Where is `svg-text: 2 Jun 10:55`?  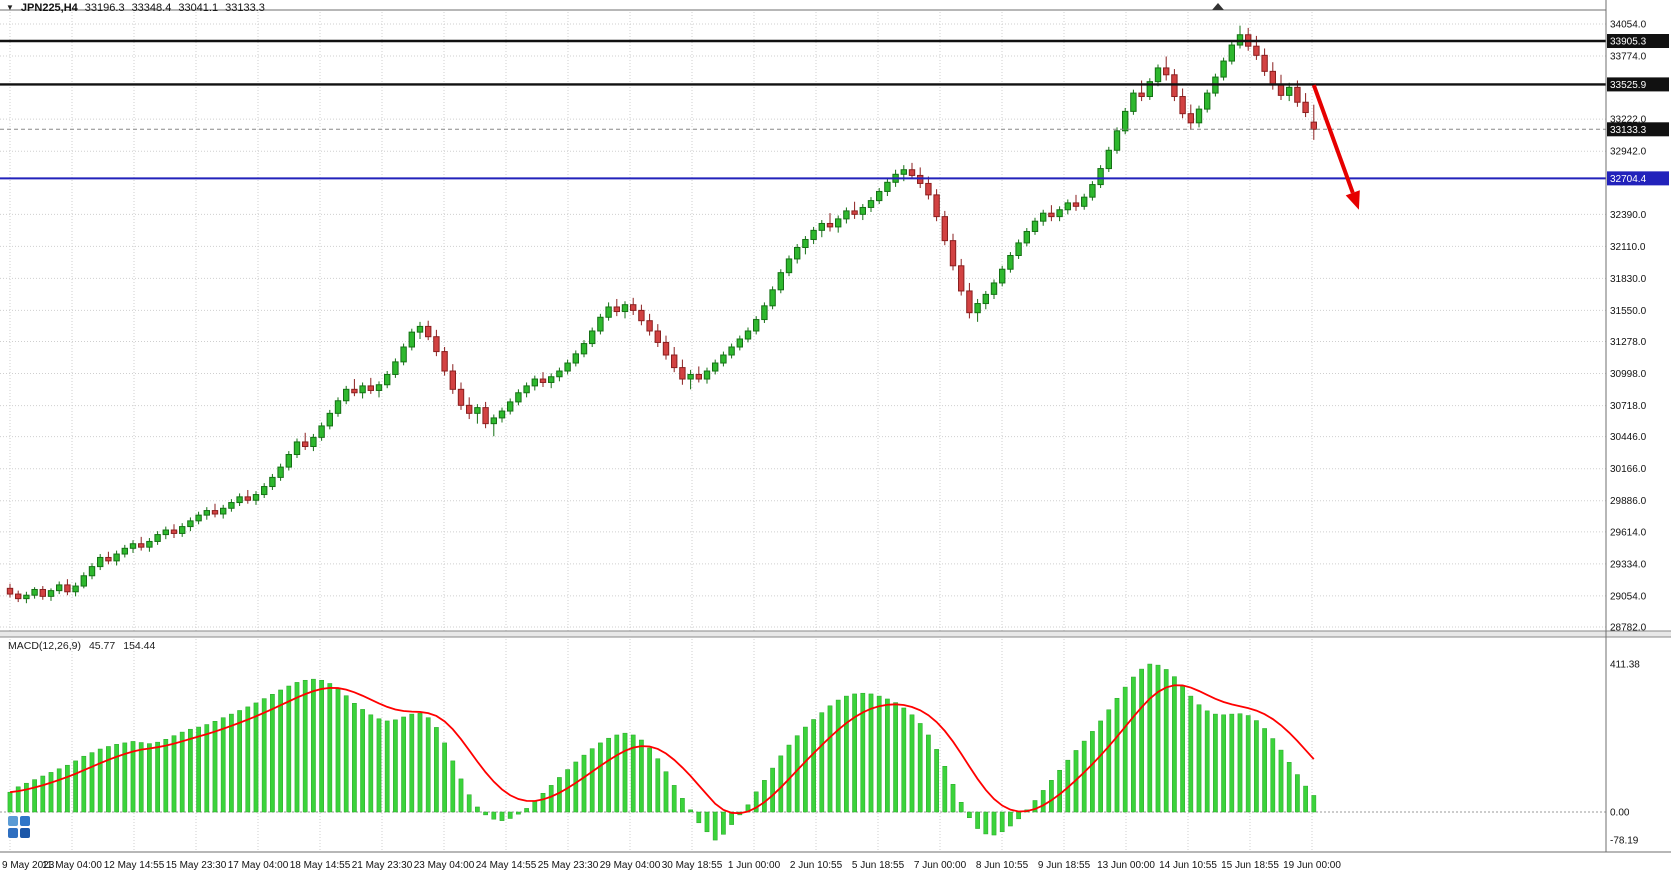
svg-text: 2 Jun 10:55 is located at coordinates (816, 865).